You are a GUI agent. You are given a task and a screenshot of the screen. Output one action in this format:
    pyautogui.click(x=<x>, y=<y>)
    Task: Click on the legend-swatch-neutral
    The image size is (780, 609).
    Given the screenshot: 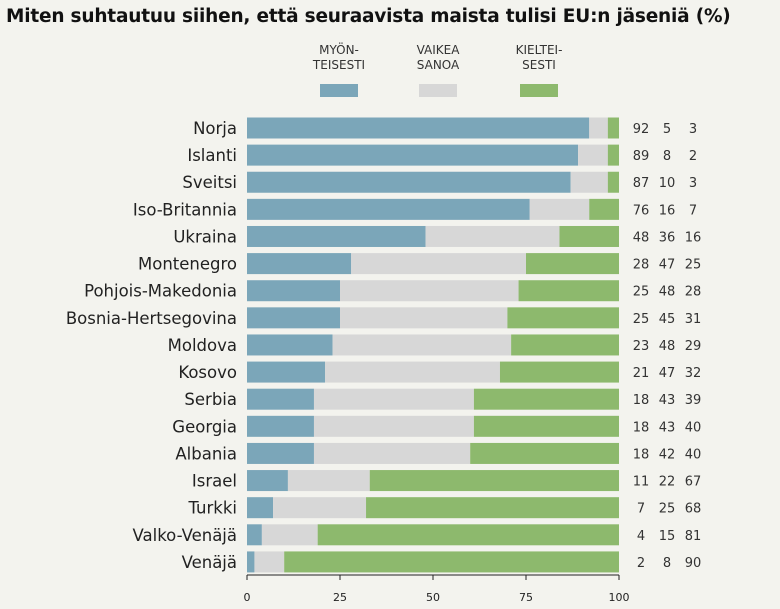 What is the action you would take?
    pyautogui.click(x=438, y=90)
    